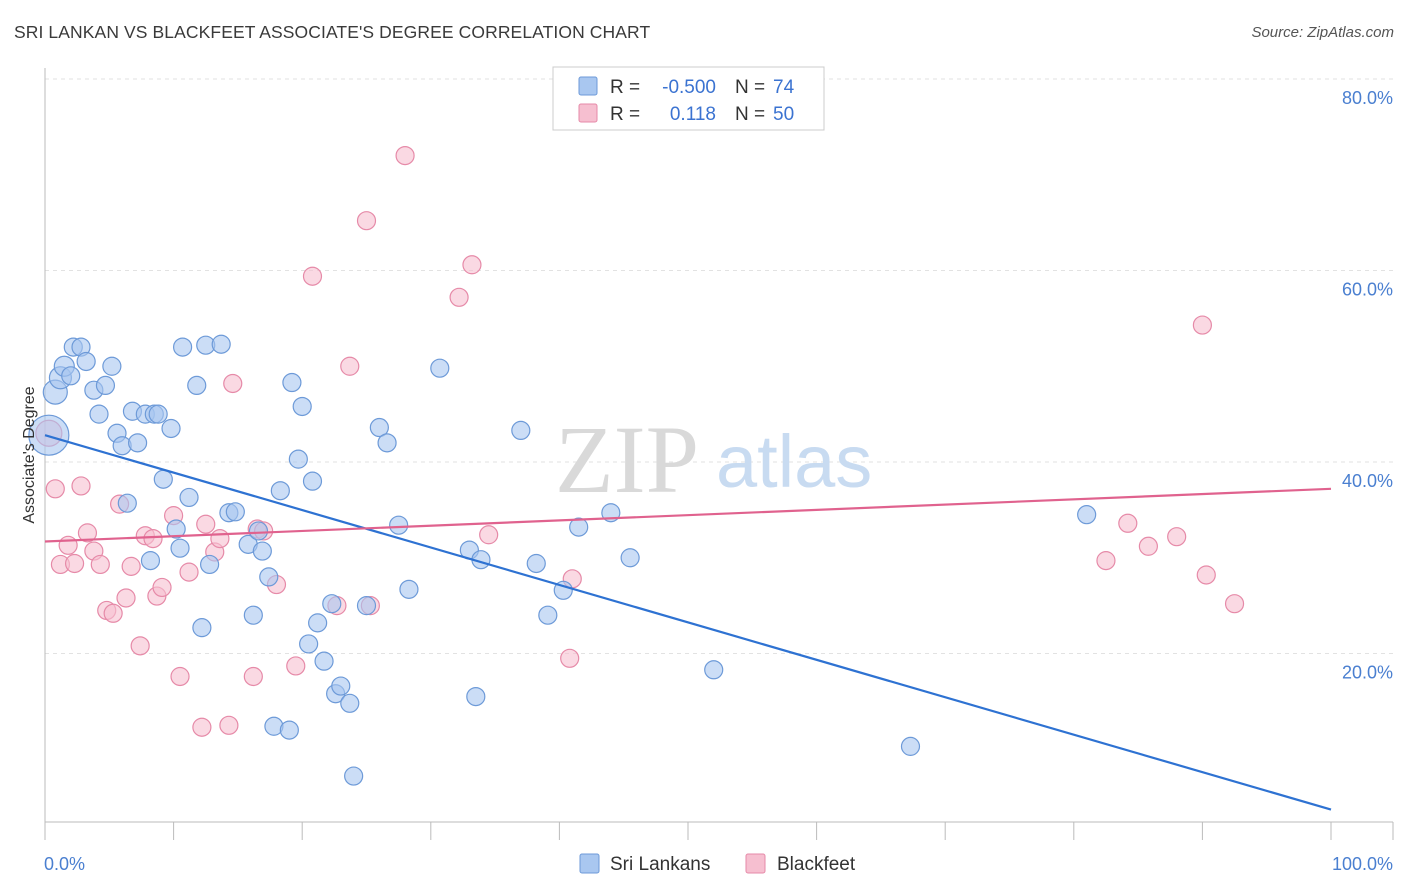 The image size is (1406, 892). What do you see at coordinates (750, 87) in the screenshot?
I see `legend-n-label-blue: N =` at bounding box center [750, 87].